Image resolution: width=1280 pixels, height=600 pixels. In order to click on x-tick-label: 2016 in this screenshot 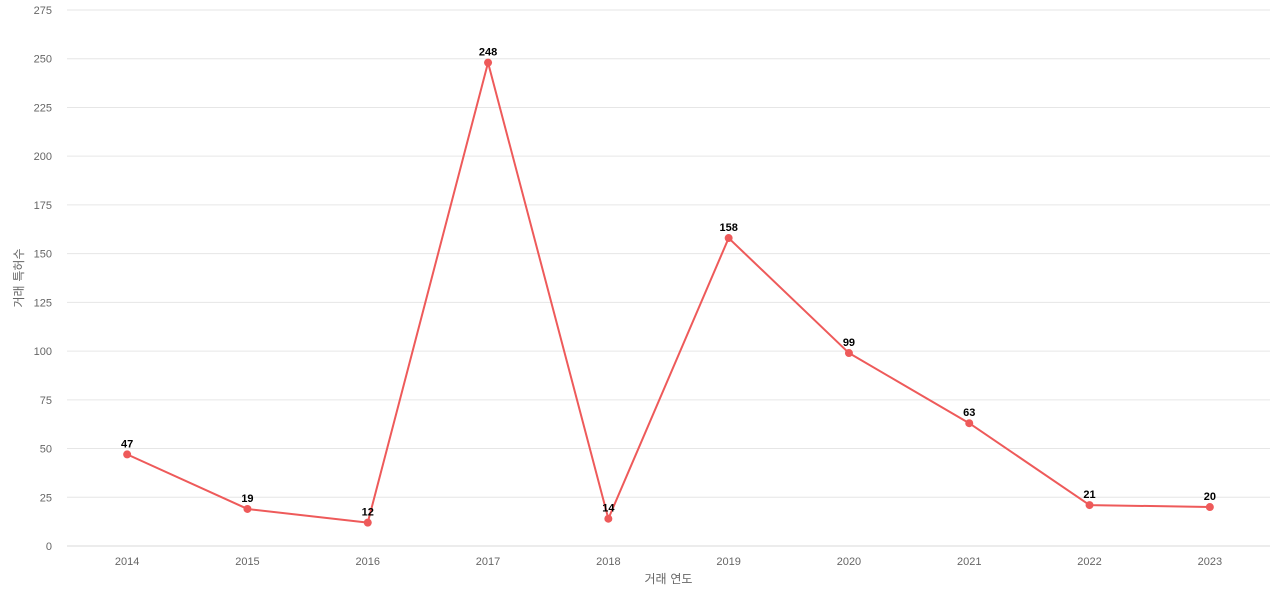, I will do `click(368, 562)`.